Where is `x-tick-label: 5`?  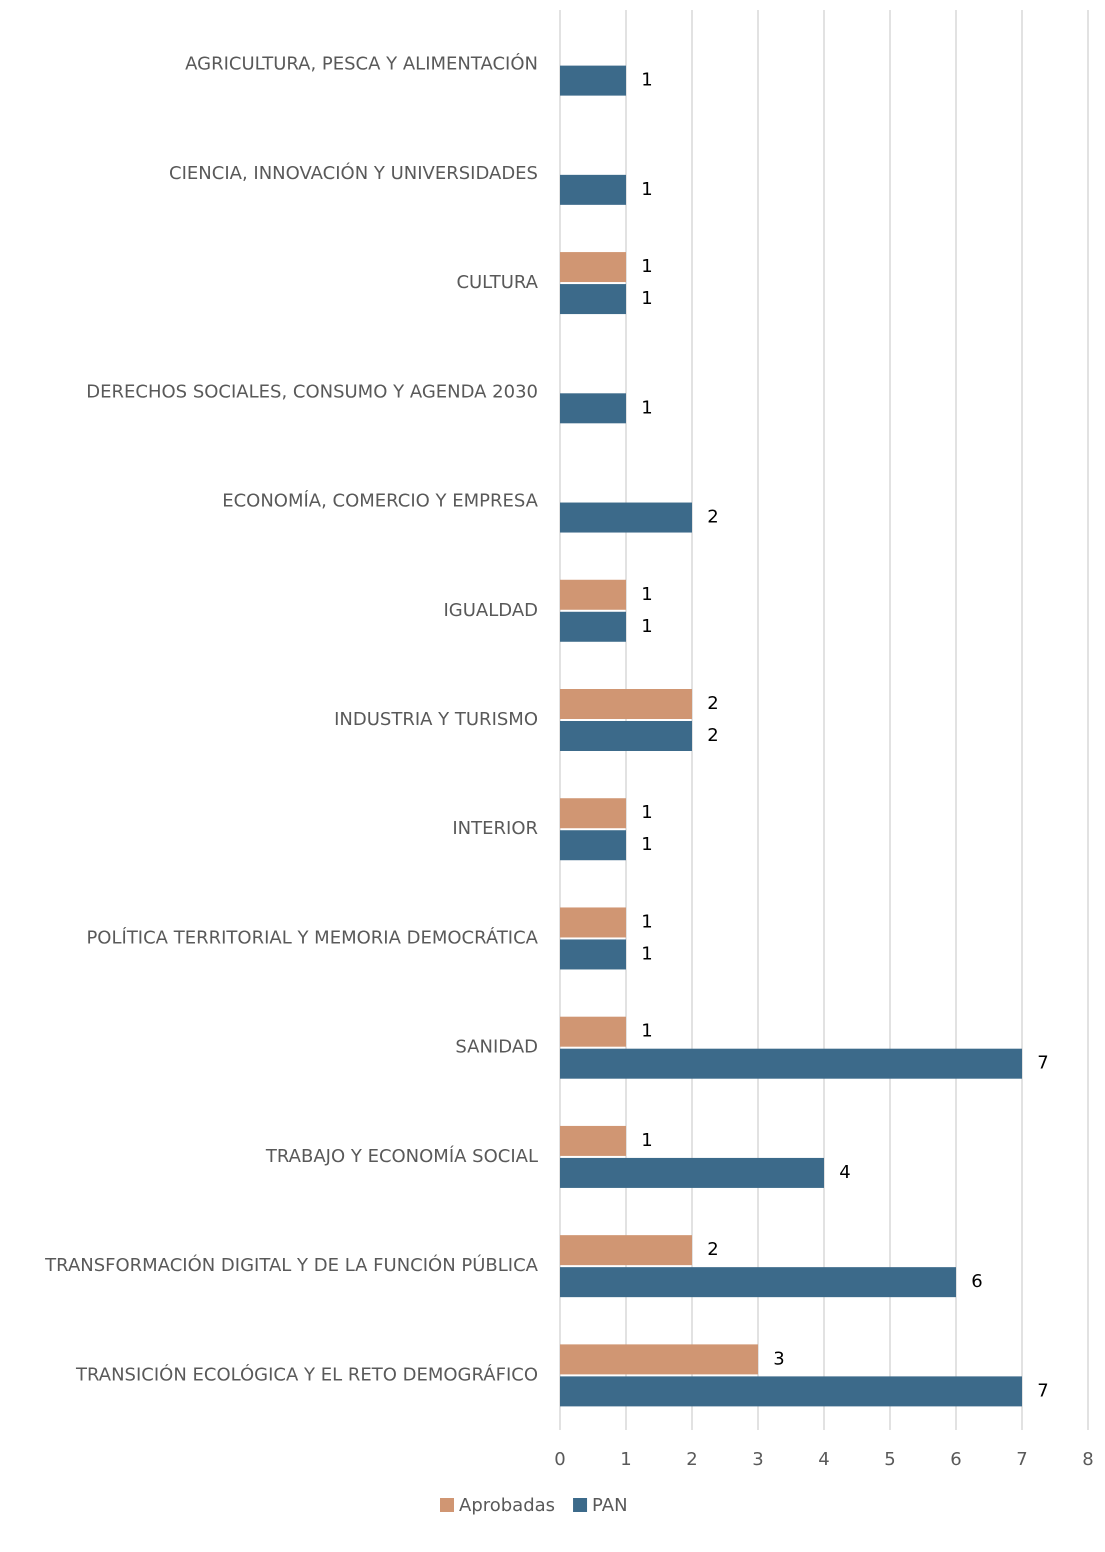
x-tick-label: 5 is located at coordinates (889, 1459).